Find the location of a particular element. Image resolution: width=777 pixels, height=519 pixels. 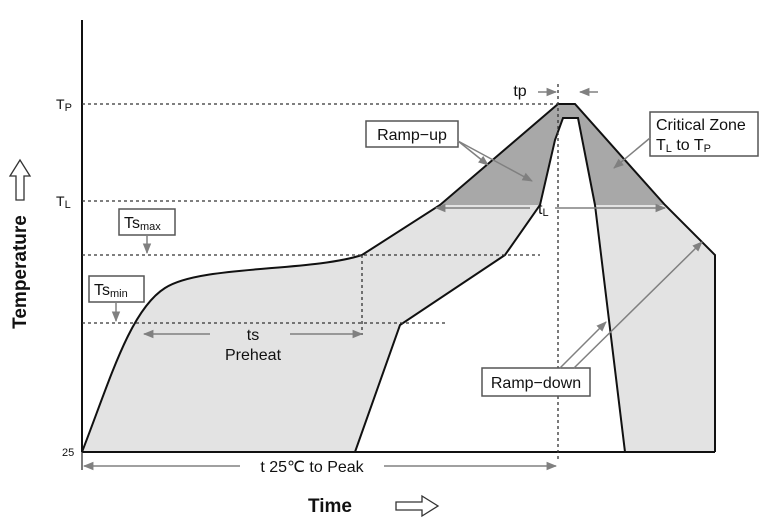

ramp-up-label: Ramp−up is located at coordinates (412, 135).